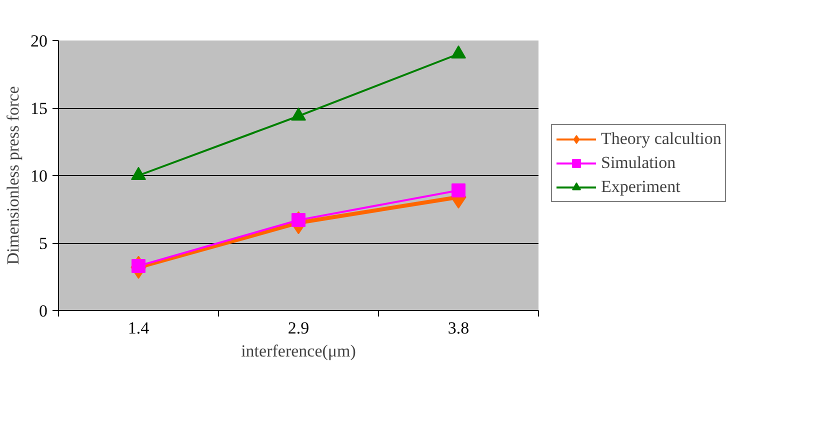 The image size is (833, 427). Describe the element at coordinates (13, 175) in the screenshot. I see `y-axis-title: Dimensionless press force` at that location.